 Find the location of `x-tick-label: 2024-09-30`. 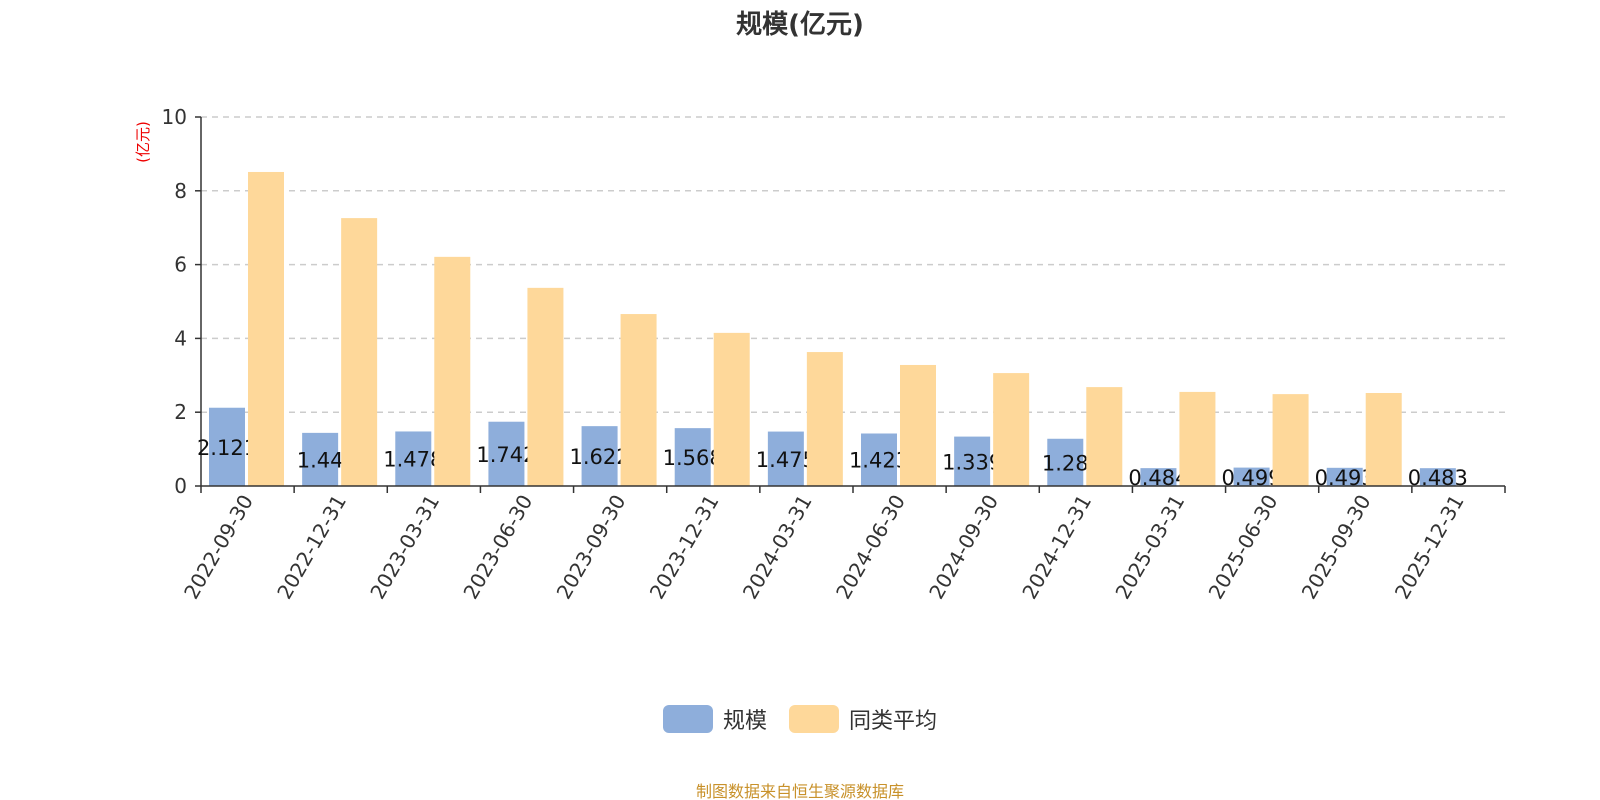

x-tick-label: 2024-09-30 is located at coordinates (963, 547).